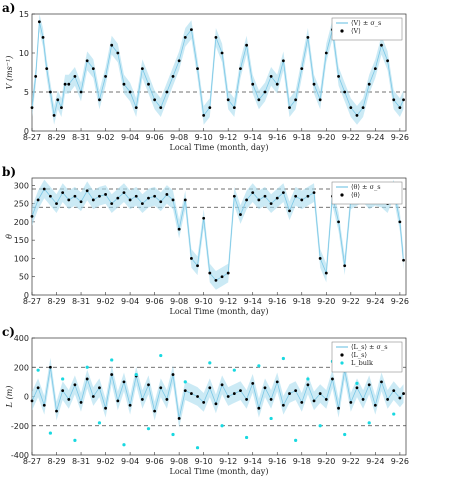  I want to click on x-tick-label: 8-27, so click(32, 137).